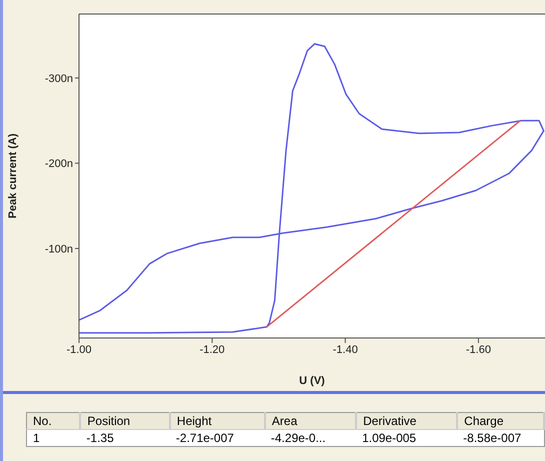 The height and width of the screenshot is (461, 545). I want to click on x-tick-label: -1.60, so click(478, 350).